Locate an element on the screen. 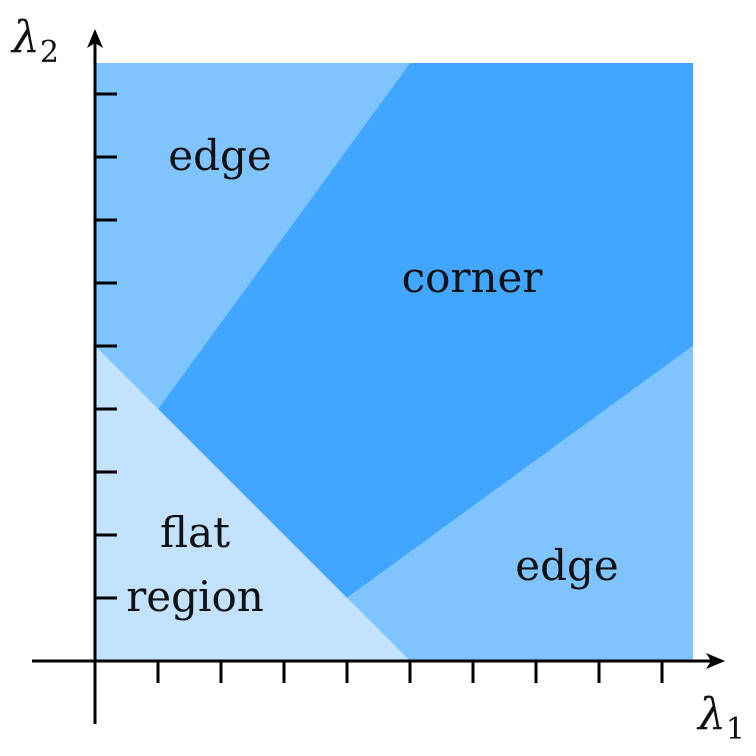 The image size is (756, 756). label-edge-top: edge is located at coordinates (219, 155).